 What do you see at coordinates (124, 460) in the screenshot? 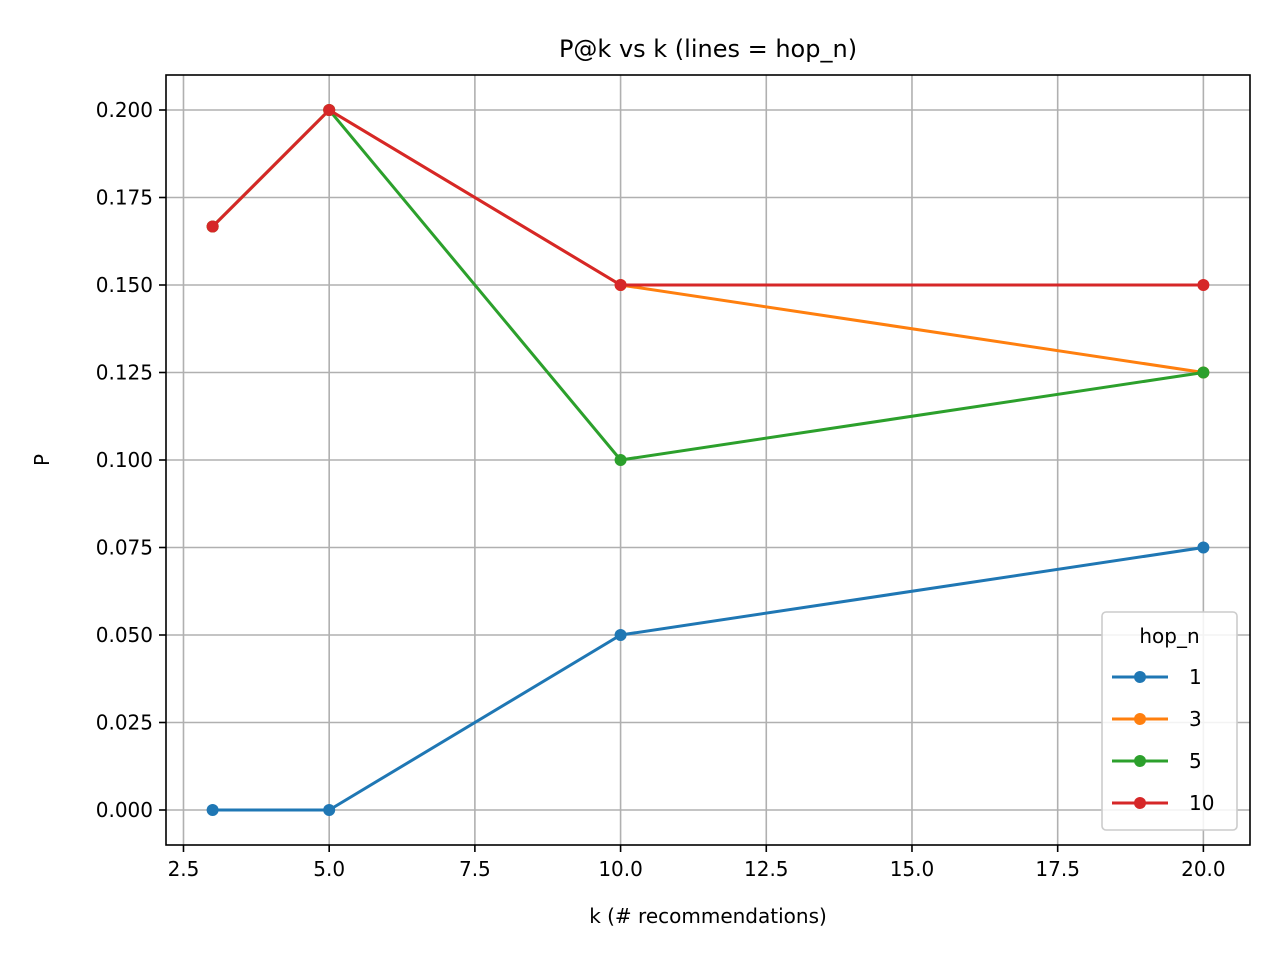
I see `y-tick-label: 0.100` at bounding box center [124, 460].